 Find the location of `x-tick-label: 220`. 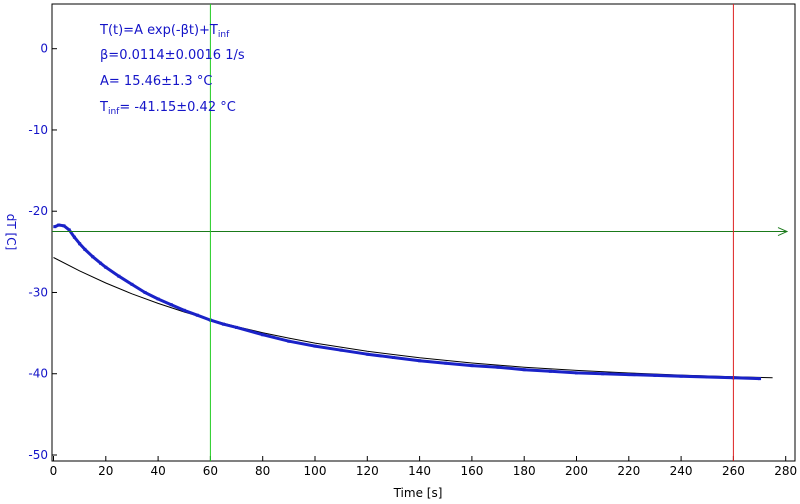

x-tick-label: 220 is located at coordinates (628, 471).